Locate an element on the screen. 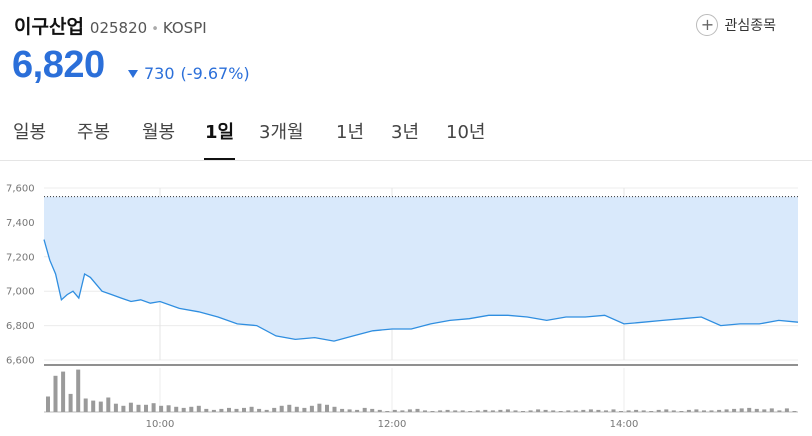 The height and width of the screenshot is (436, 812). tab-3months: 3개월 is located at coordinates (281, 132).